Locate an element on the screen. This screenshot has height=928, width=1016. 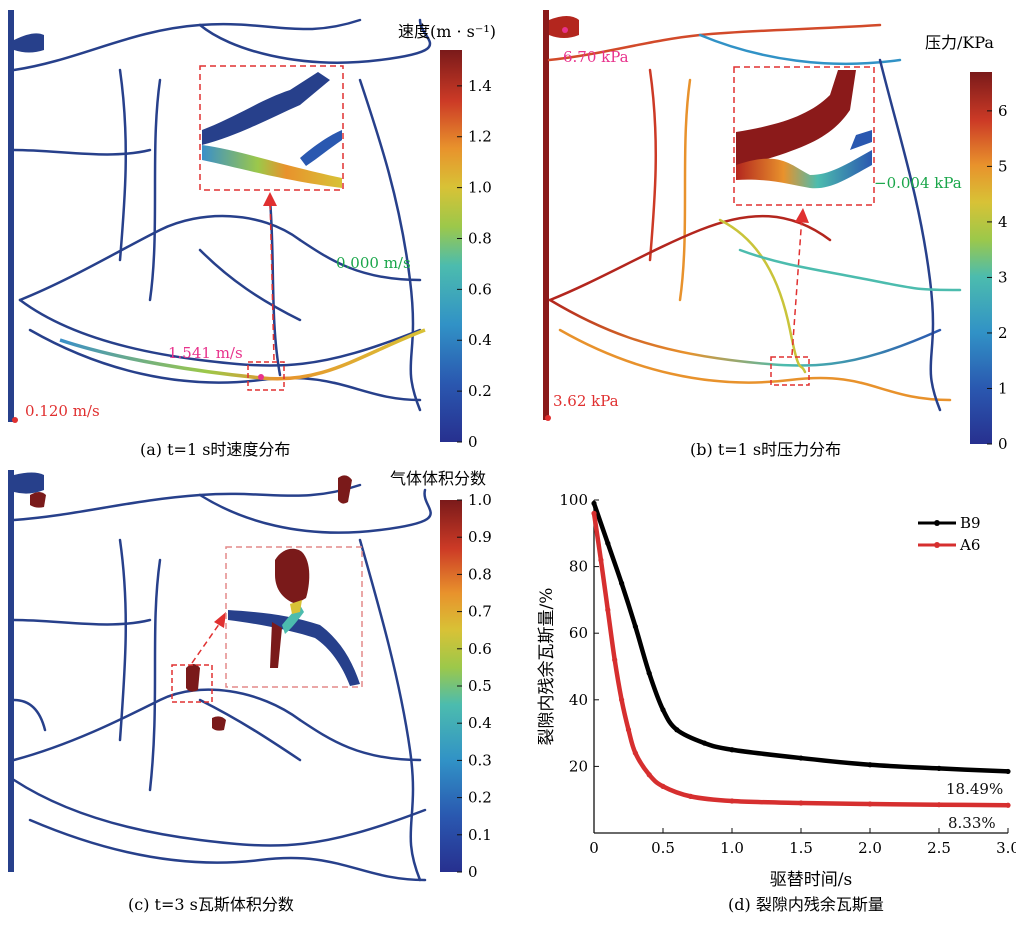
panel-b-zoom-box is located at coordinates (804, 136).